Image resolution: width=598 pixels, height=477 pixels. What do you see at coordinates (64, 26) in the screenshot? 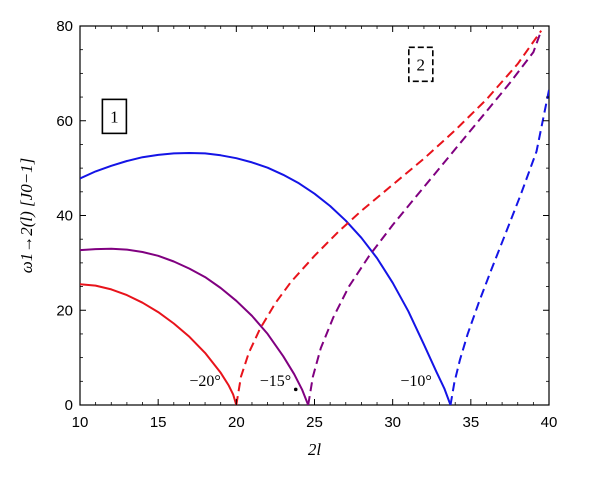
I see `y-tick-label: 80` at bounding box center [64, 26].